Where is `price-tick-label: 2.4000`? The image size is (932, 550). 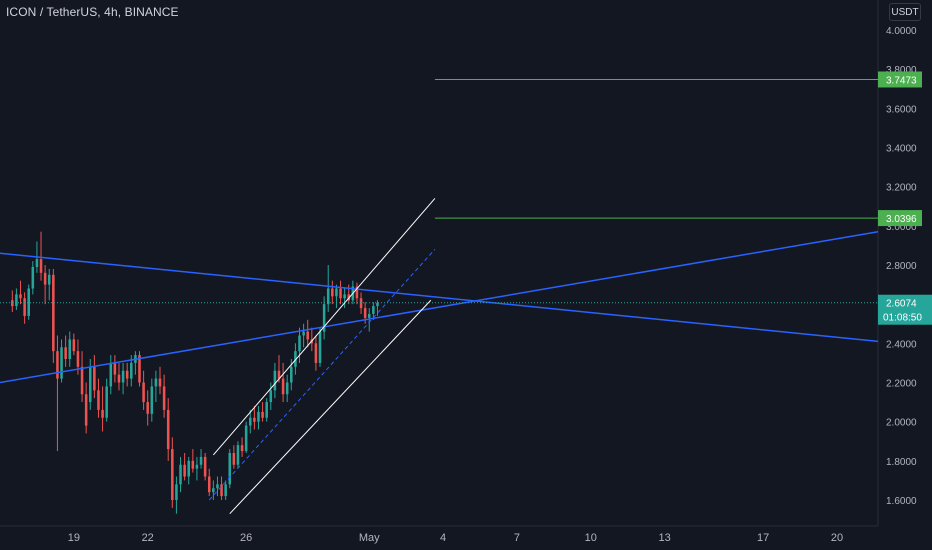 price-tick-label: 2.4000 is located at coordinates (901, 344).